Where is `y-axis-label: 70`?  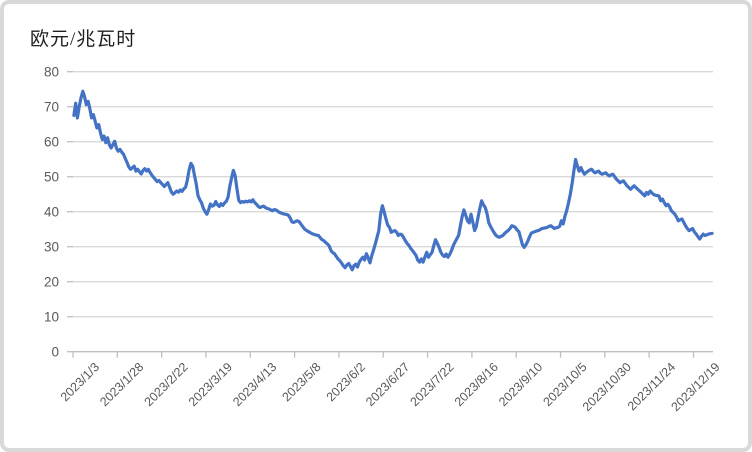 y-axis-label: 70 is located at coordinates (51, 107).